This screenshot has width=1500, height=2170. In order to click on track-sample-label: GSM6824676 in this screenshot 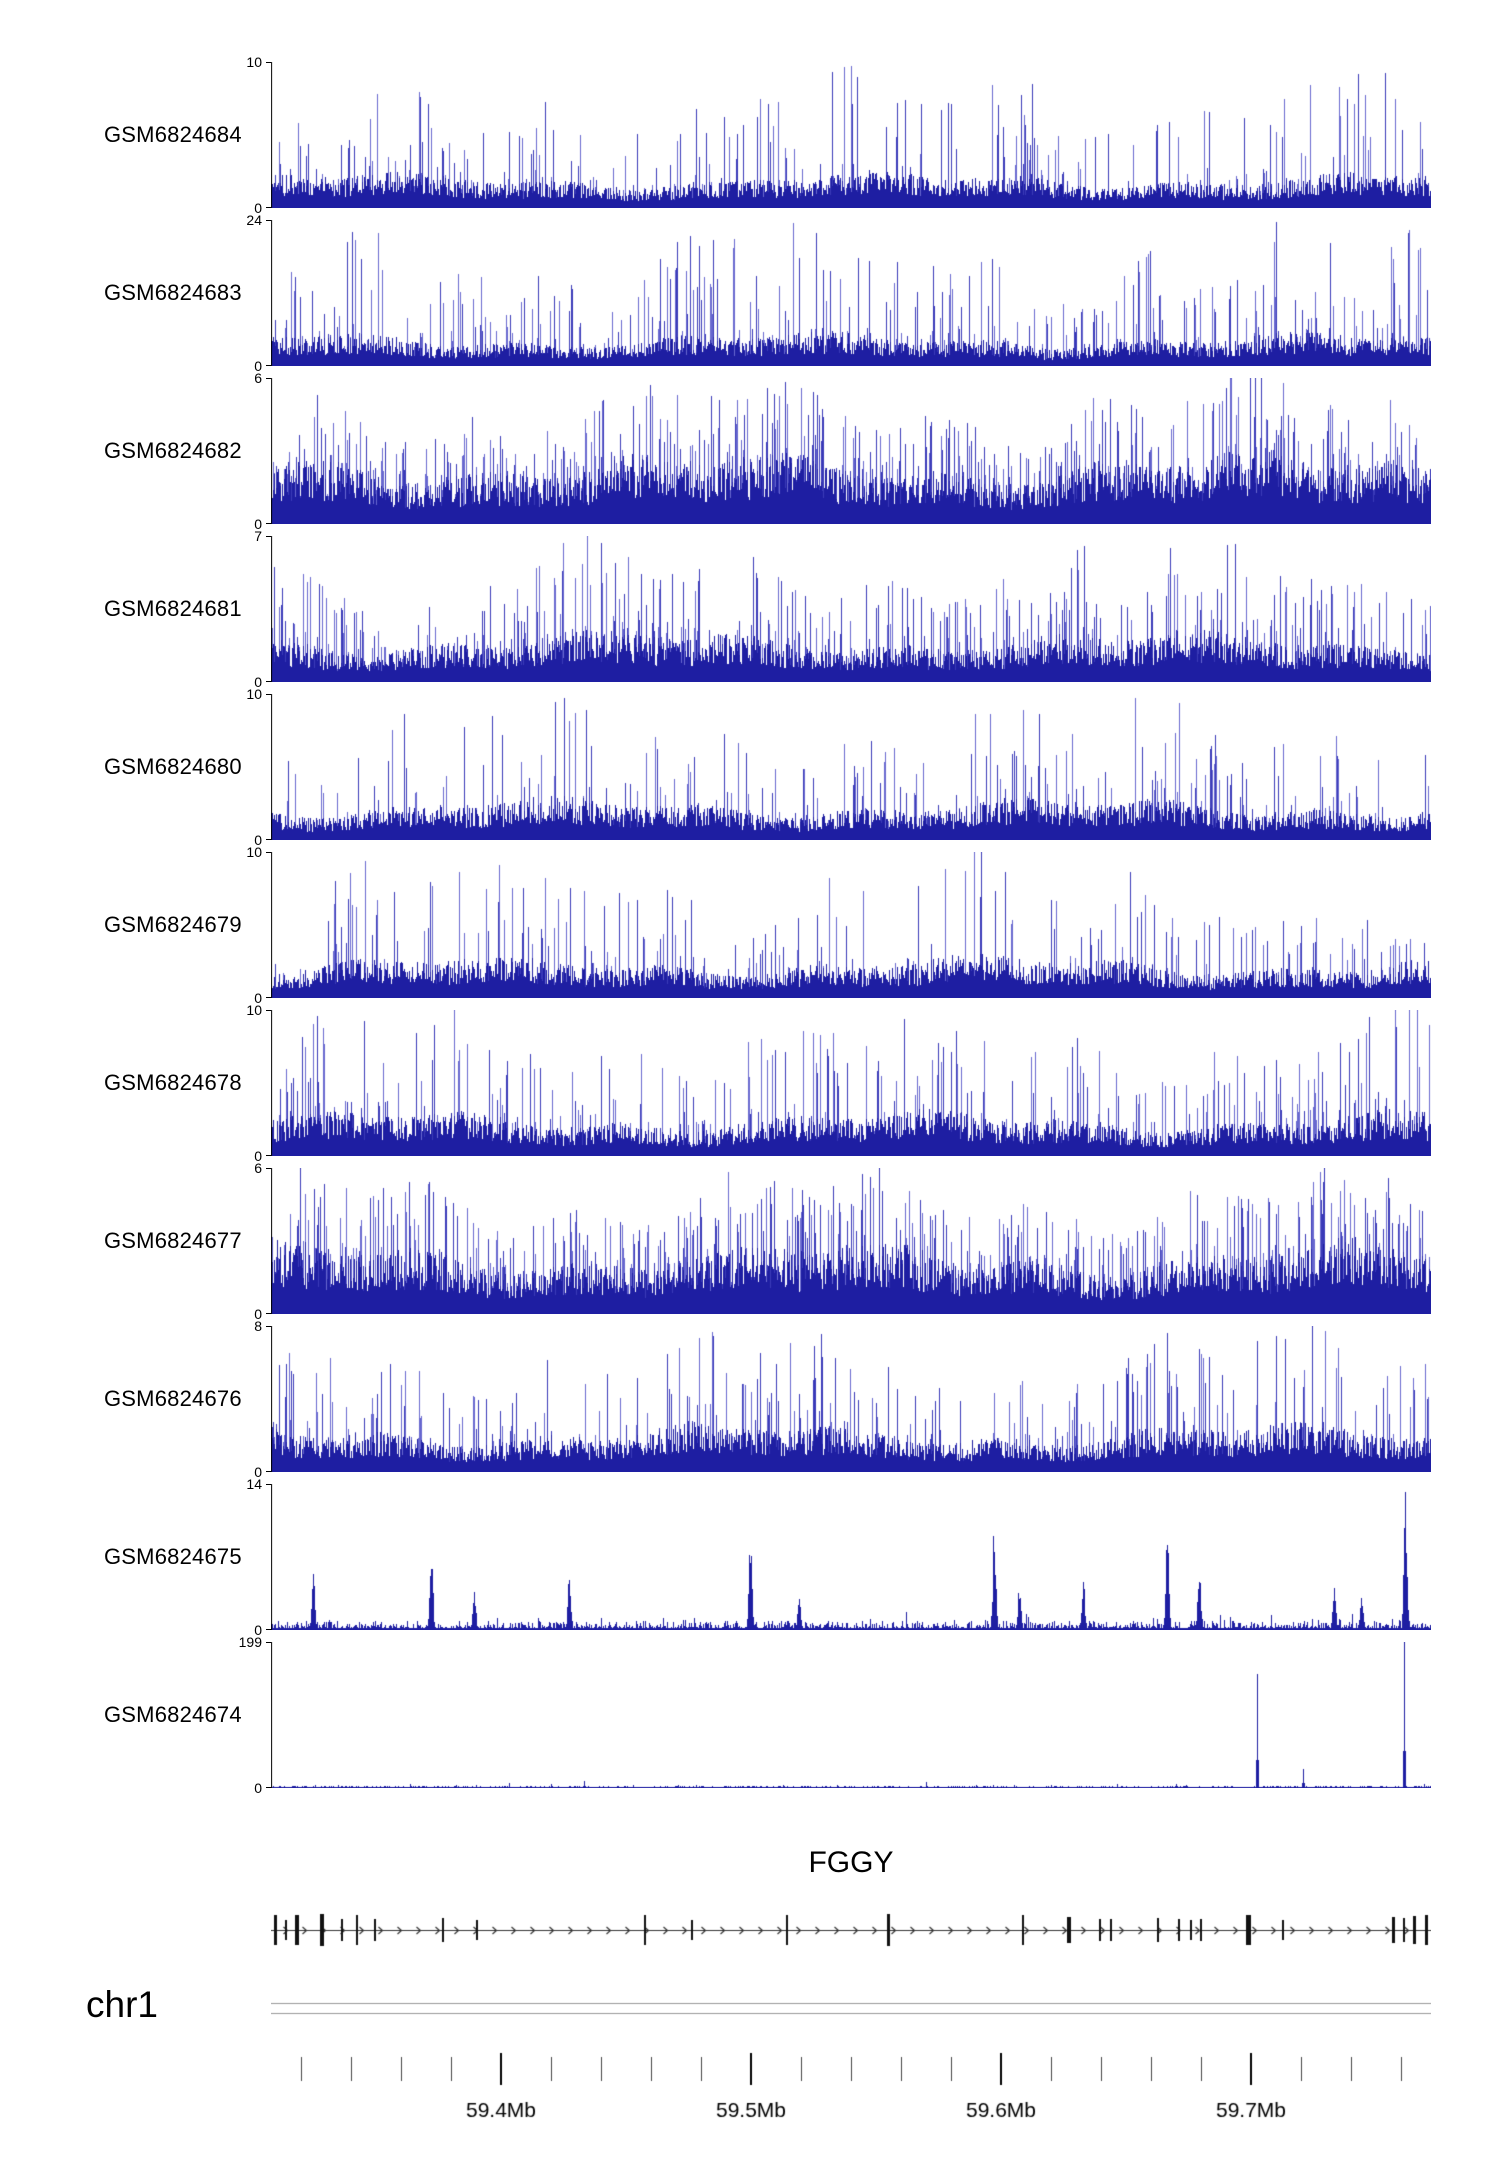, I will do `click(173, 1398)`.